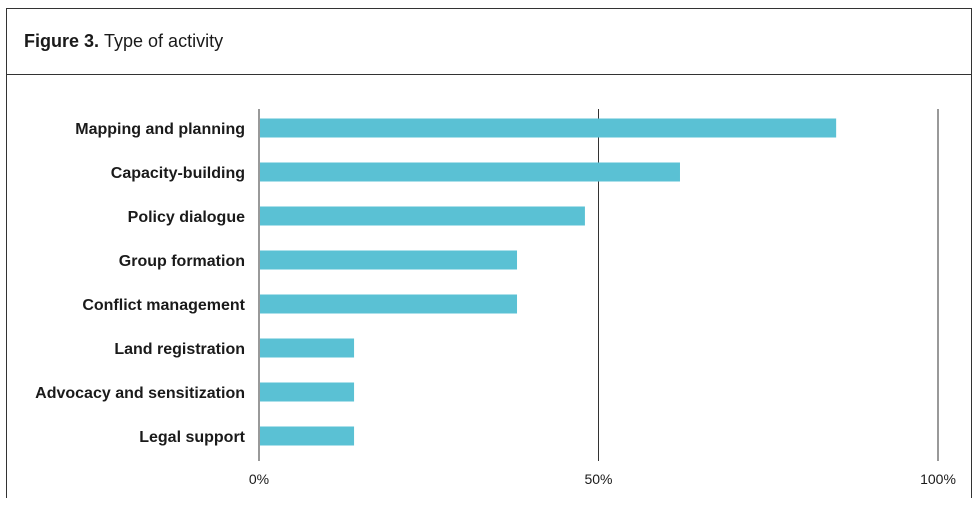 This screenshot has width=978, height=505. What do you see at coordinates (163, 305) in the screenshot?
I see `category-label: Conflict management` at bounding box center [163, 305].